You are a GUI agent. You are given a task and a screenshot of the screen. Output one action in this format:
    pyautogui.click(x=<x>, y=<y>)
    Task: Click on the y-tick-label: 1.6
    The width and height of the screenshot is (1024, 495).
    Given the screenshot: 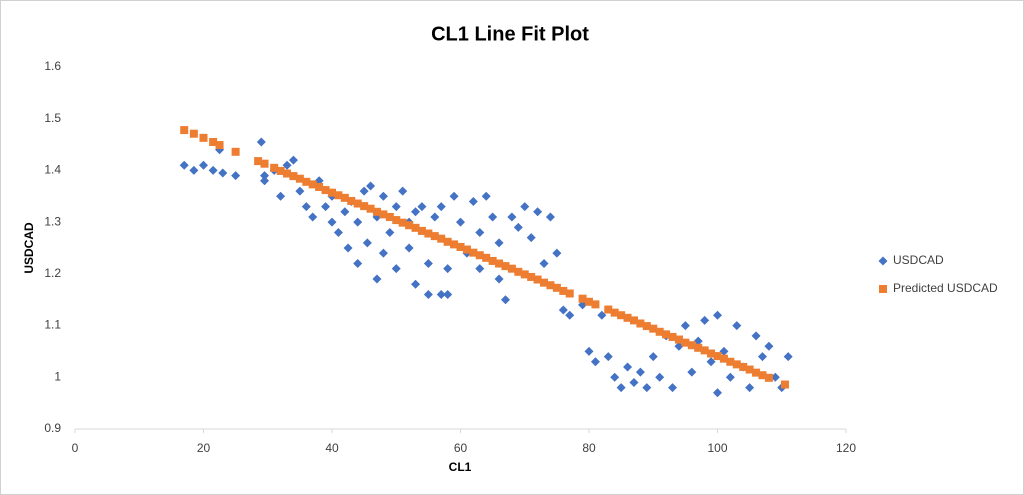 What is the action you would take?
    pyautogui.click(x=52, y=66)
    